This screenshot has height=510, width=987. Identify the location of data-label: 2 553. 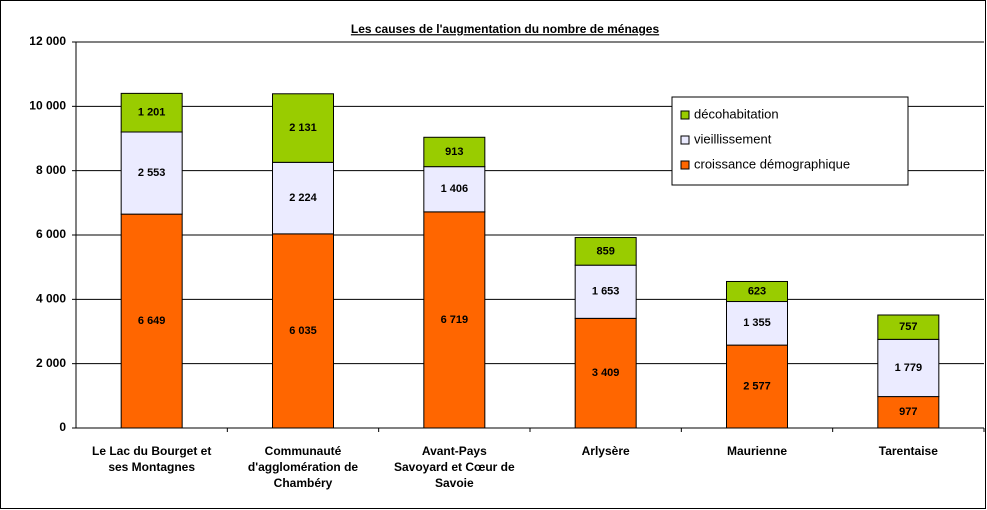
(152, 173).